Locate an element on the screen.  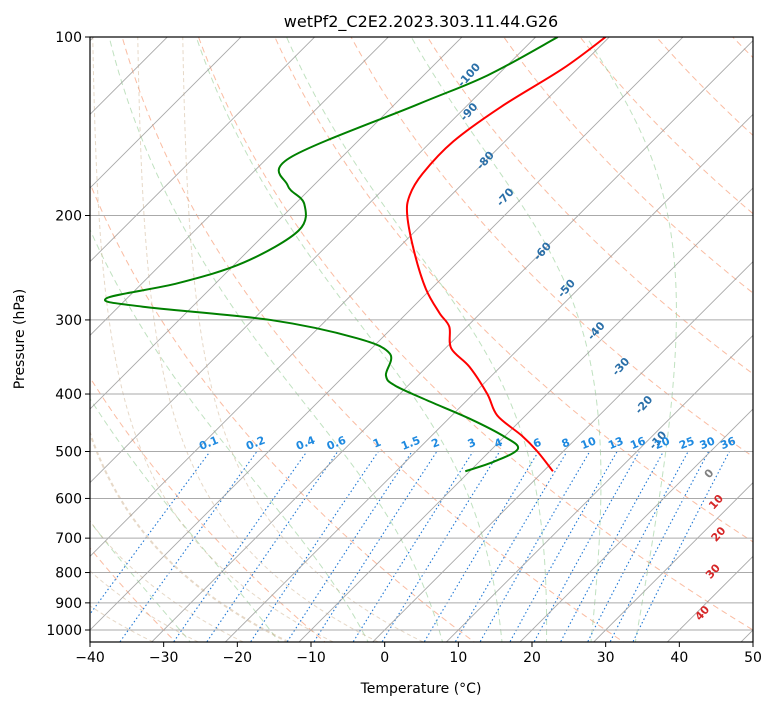
chart-title: wetPf2_C2E2.2023.303.11.44.G26 is located at coordinates (421, 22).